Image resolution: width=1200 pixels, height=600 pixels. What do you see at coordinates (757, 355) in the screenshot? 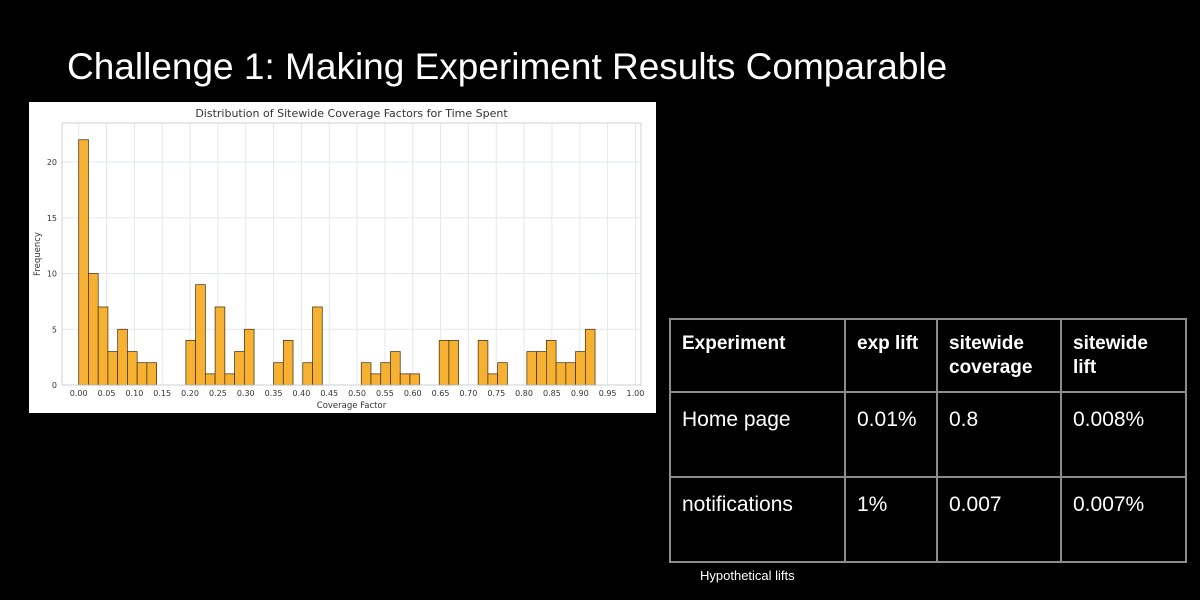
I see `header-experiment: Experiment` at bounding box center [757, 355].